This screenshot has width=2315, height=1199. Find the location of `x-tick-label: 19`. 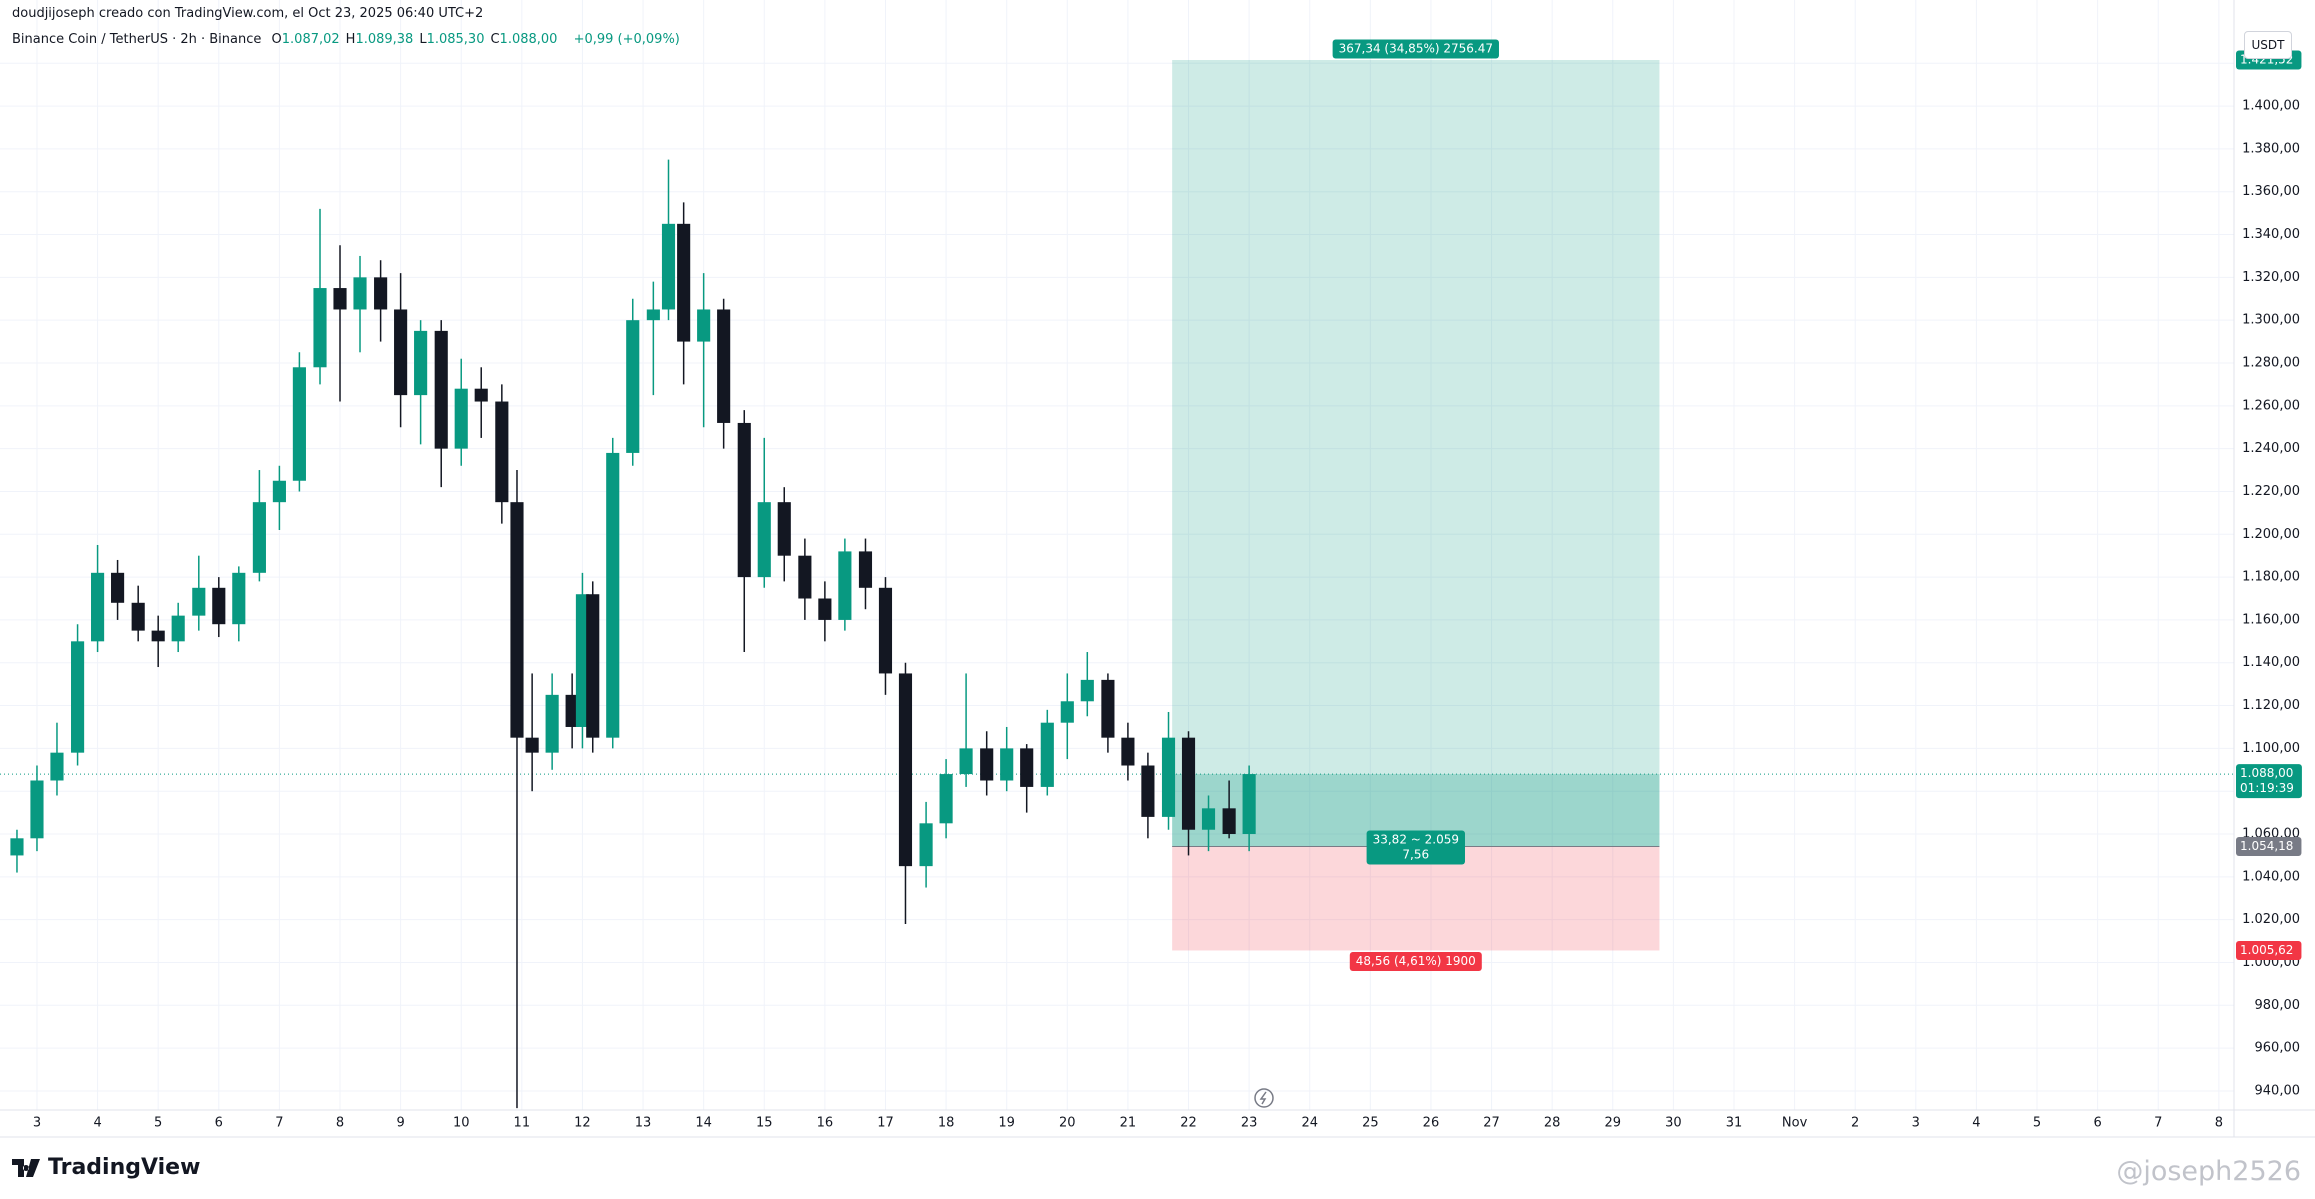

x-tick-label: 19 is located at coordinates (1006, 1123).